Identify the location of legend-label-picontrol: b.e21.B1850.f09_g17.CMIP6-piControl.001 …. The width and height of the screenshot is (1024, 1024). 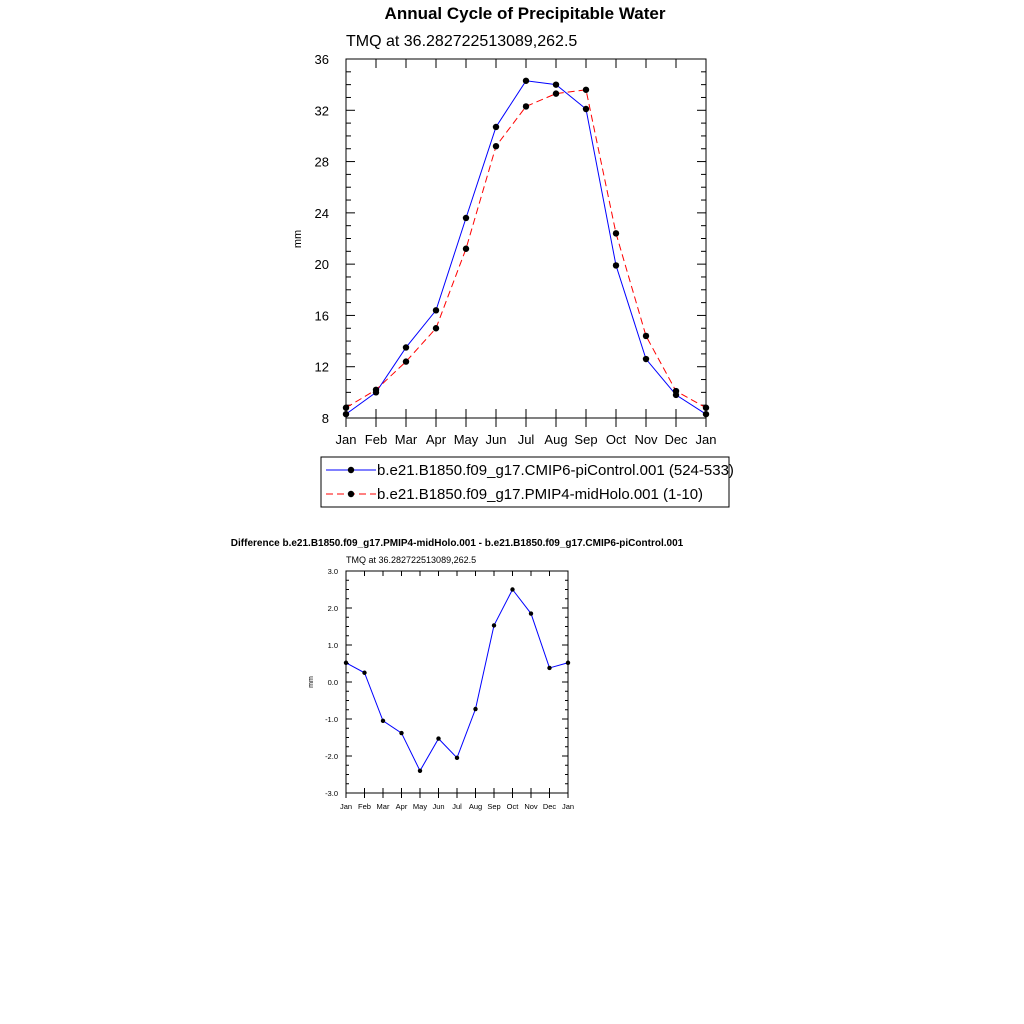
(555, 470).